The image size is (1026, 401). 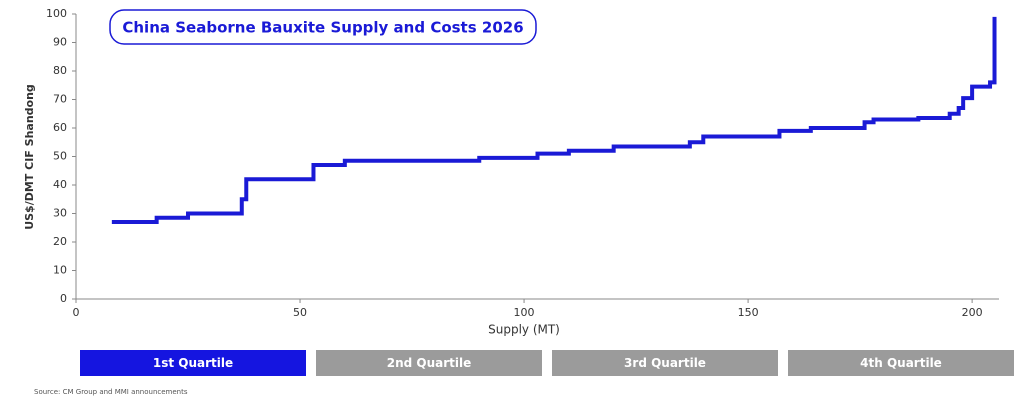 I want to click on quartile-label: 1st Quartile, so click(x=193, y=363).